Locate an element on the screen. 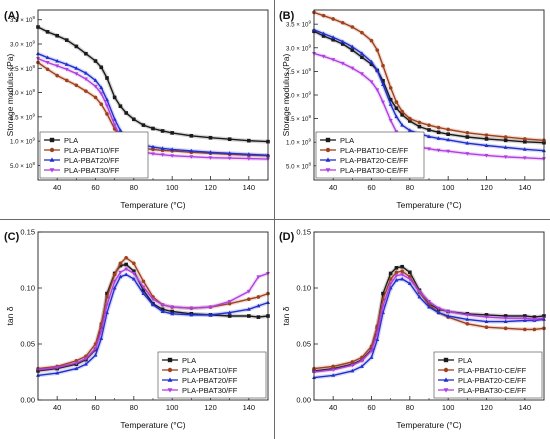 The width and height of the screenshot is (550, 439). y-tick-label: 2.0 × 10⁹ is located at coordinates (299, 95).